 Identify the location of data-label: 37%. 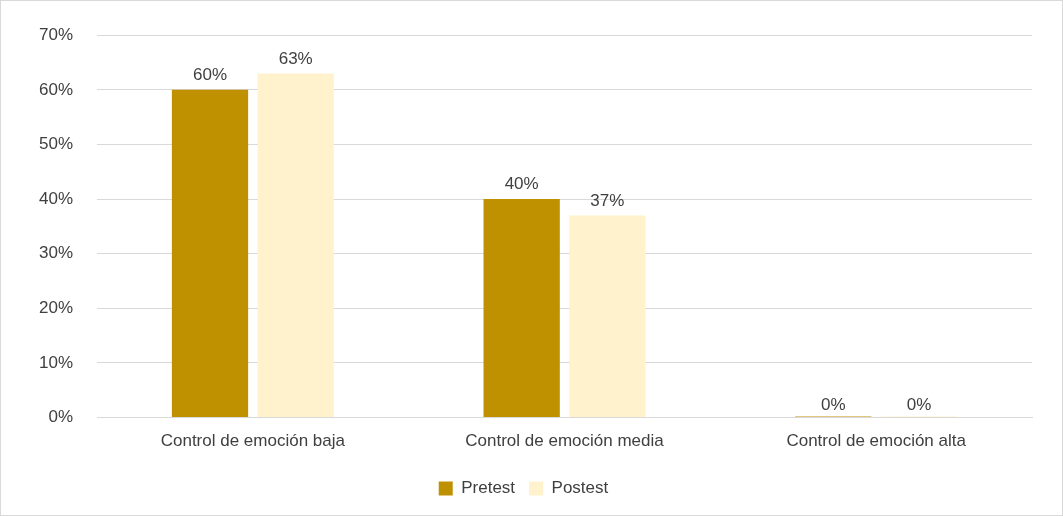
(607, 200).